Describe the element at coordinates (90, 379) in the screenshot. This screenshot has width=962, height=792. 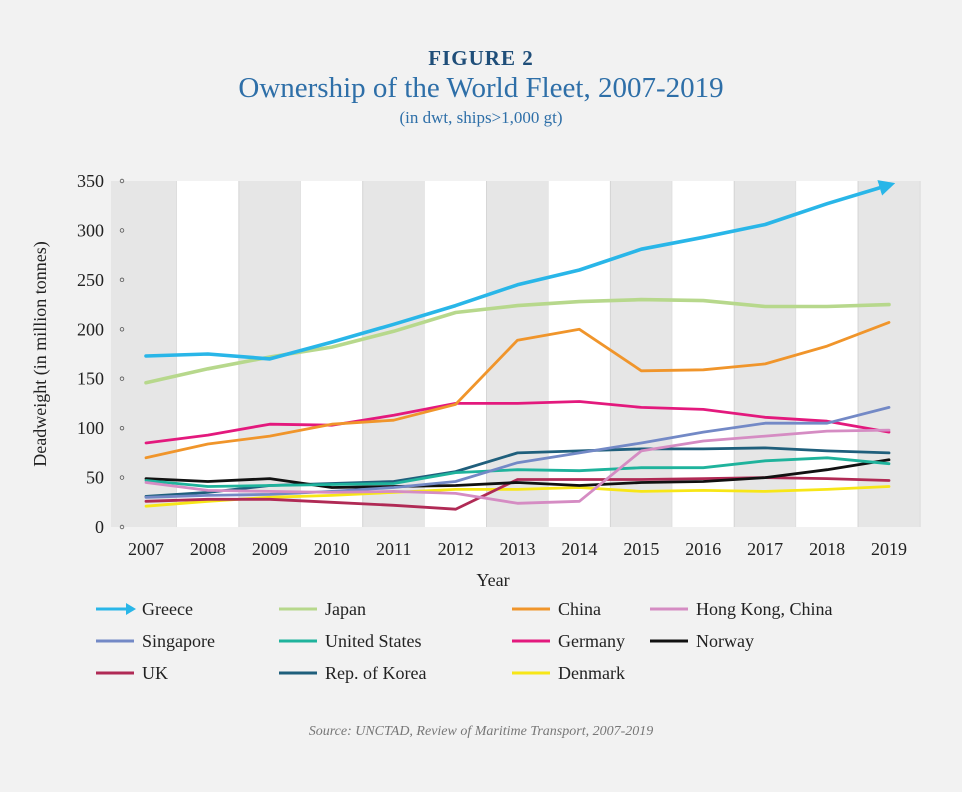
I see `y-tick-label: 150` at that location.